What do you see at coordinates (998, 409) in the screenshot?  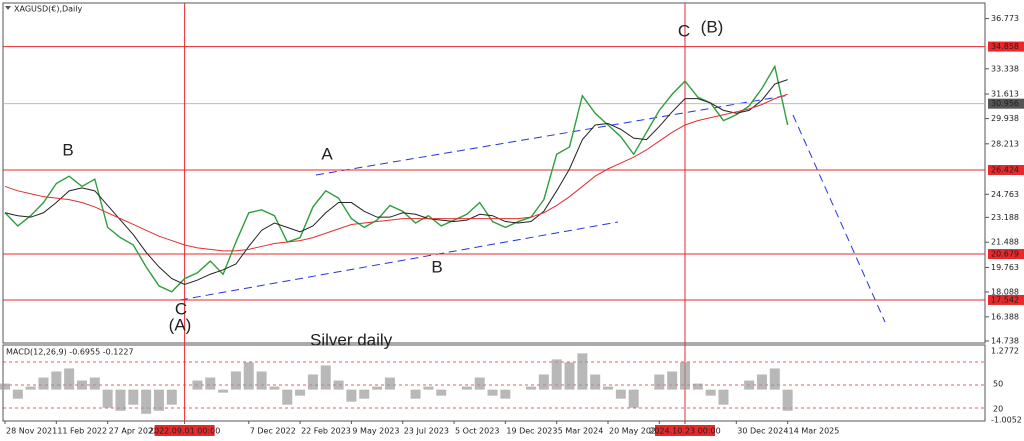 I see `macd-side-label: 20` at bounding box center [998, 409].